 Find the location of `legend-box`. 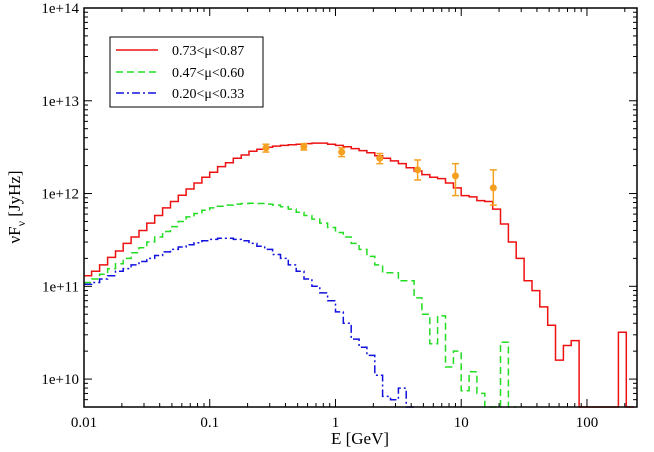

legend-box is located at coordinates (186, 72).